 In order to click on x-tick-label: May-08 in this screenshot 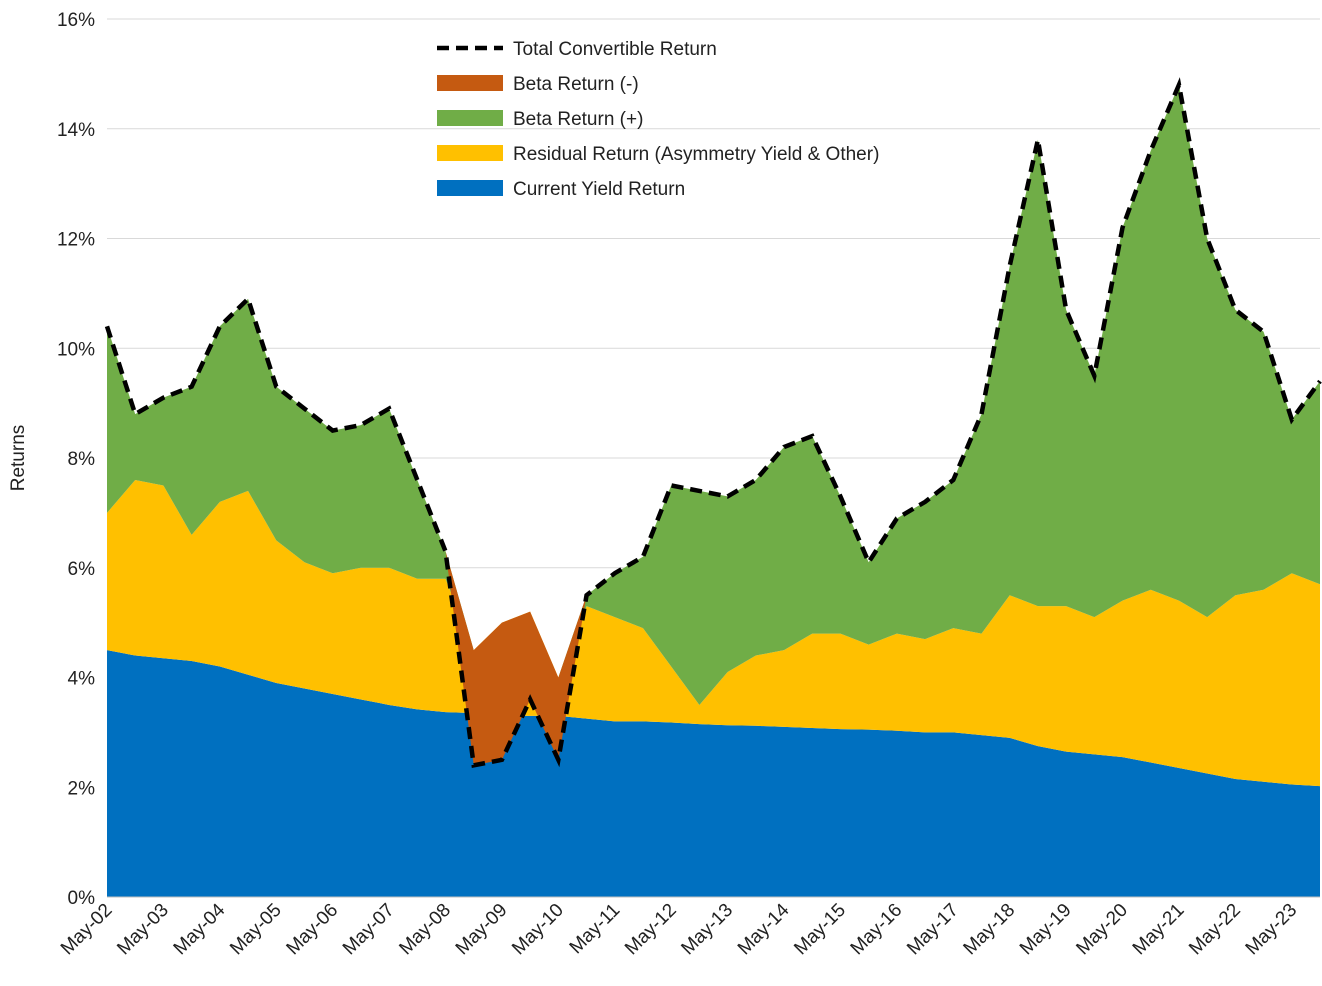, I will do `click(425, 930)`.